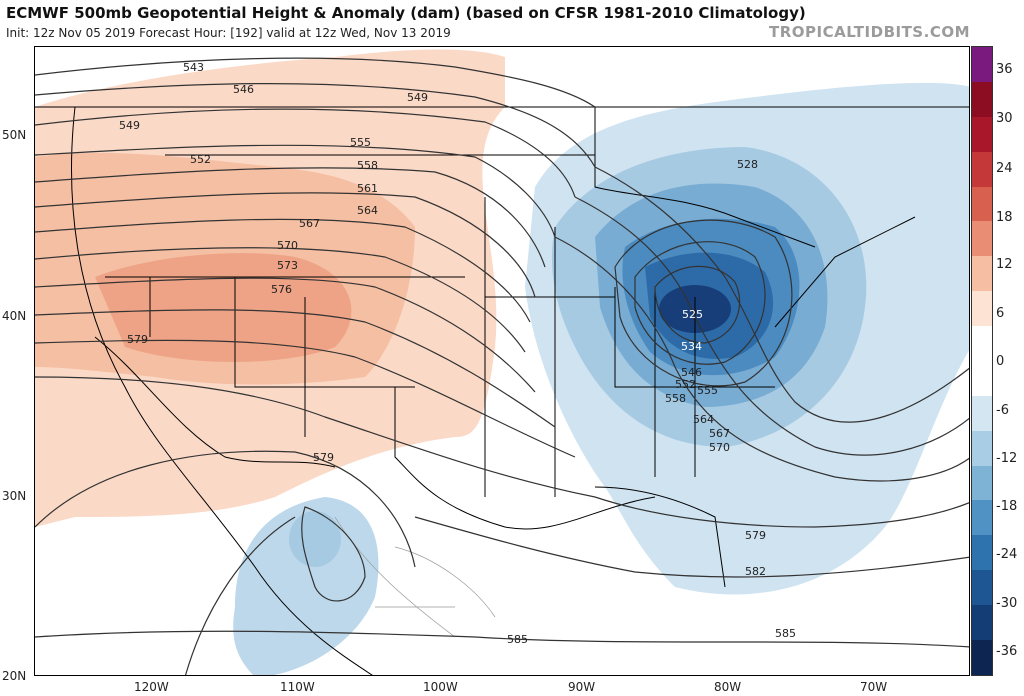 The height and width of the screenshot is (696, 1024). Describe the element at coordinates (582, 687) in the screenshot. I see `lon-label-90w: 90W` at that location.